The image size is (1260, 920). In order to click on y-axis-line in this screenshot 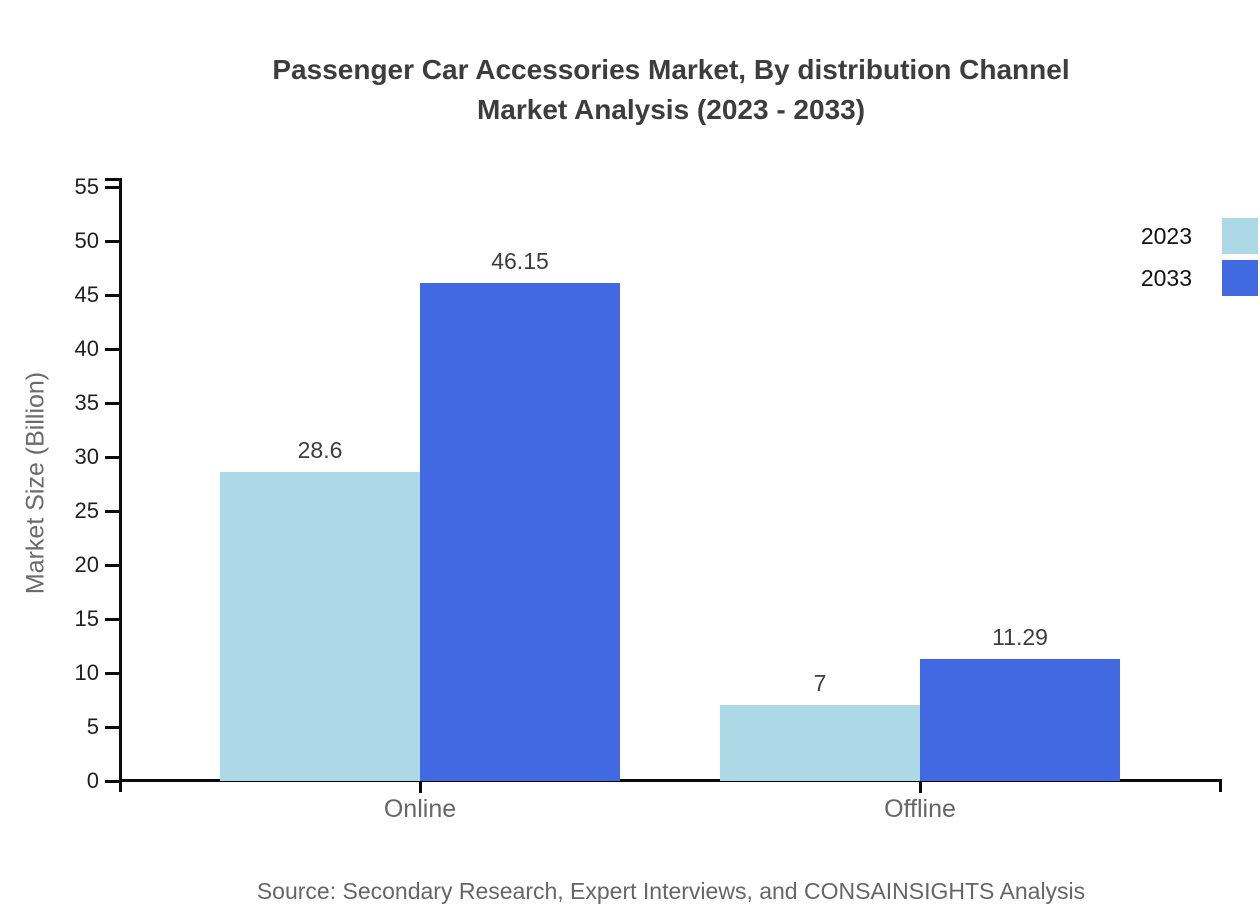, I will do `click(120, 485)`.